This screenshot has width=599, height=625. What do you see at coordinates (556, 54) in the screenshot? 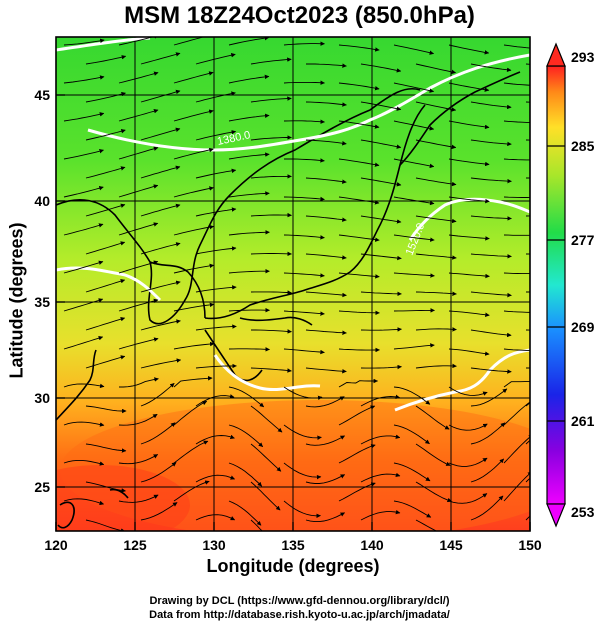
I see `colorbar-top-arrow` at bounding box center [556, 54].